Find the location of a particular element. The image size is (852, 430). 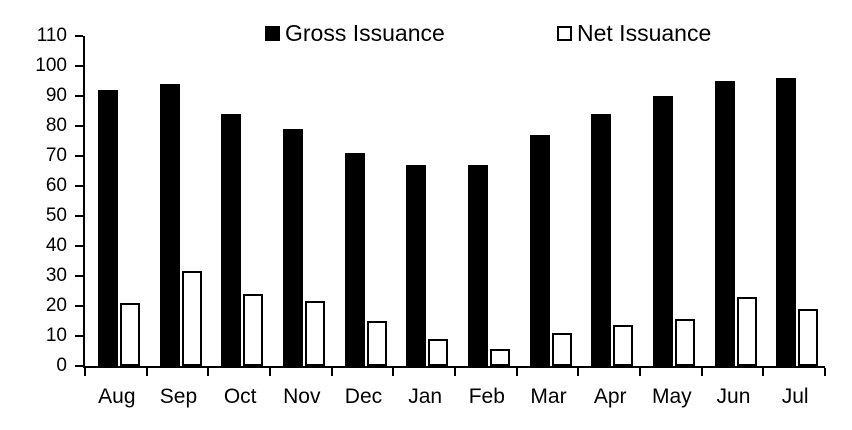

gross-issuance-bar-jun is located at coordinates (724, 223).